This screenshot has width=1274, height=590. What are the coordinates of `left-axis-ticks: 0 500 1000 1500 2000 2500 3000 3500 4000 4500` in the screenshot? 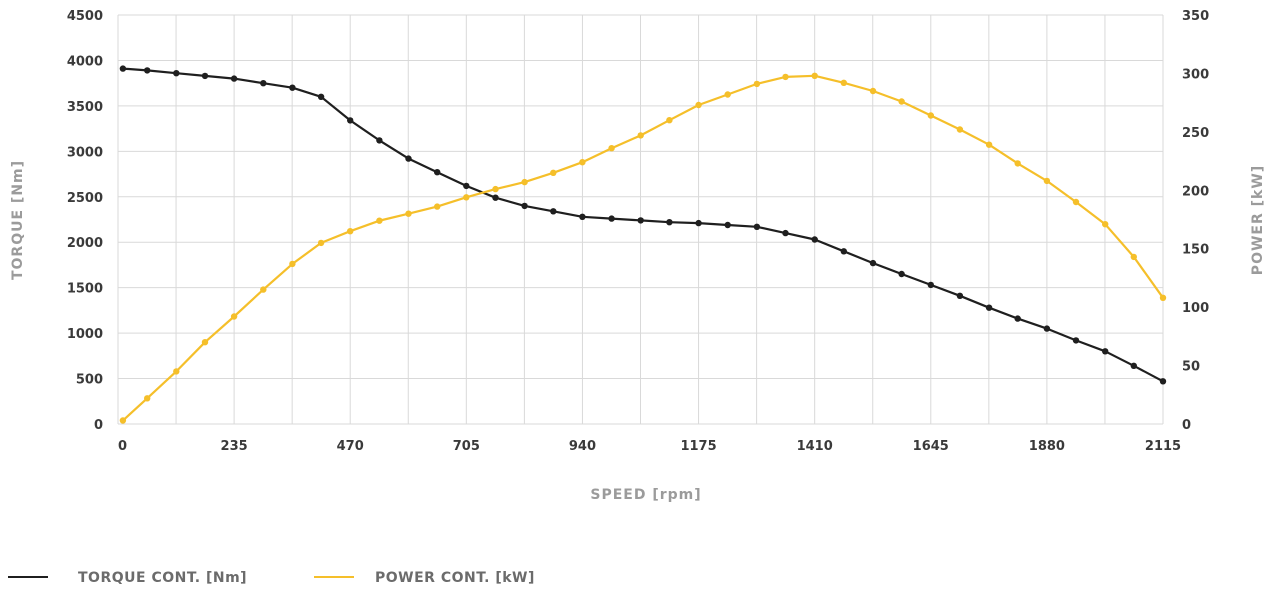 It's located at (85, 221).